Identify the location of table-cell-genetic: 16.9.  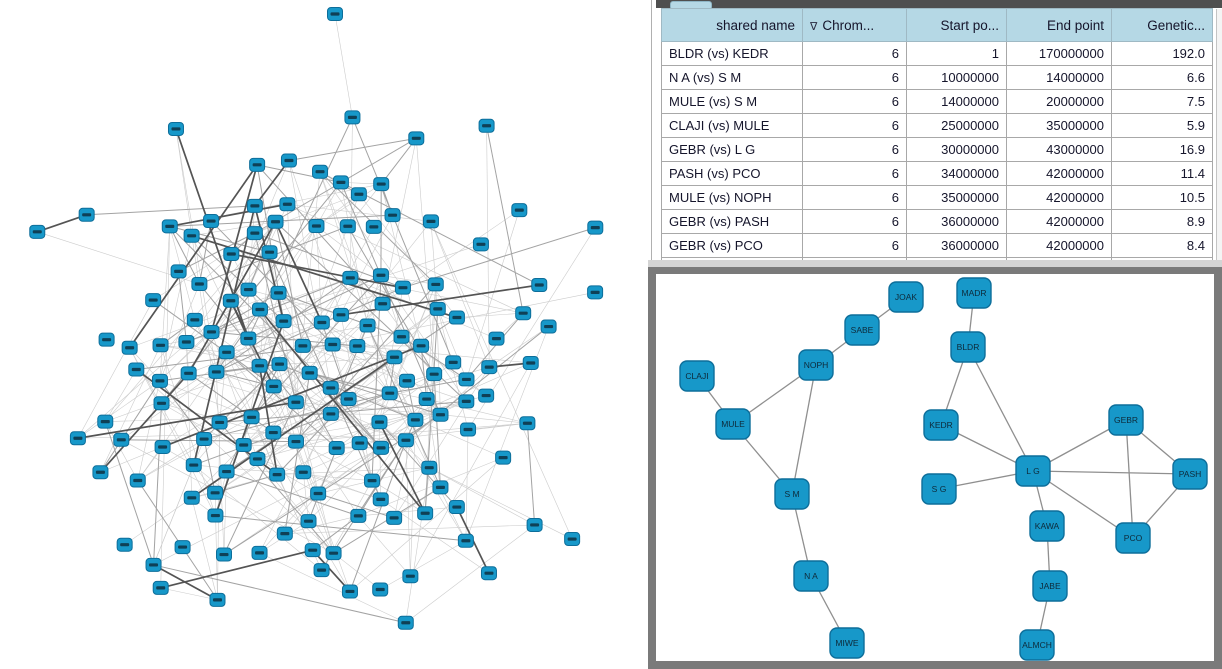
(1162, 149).